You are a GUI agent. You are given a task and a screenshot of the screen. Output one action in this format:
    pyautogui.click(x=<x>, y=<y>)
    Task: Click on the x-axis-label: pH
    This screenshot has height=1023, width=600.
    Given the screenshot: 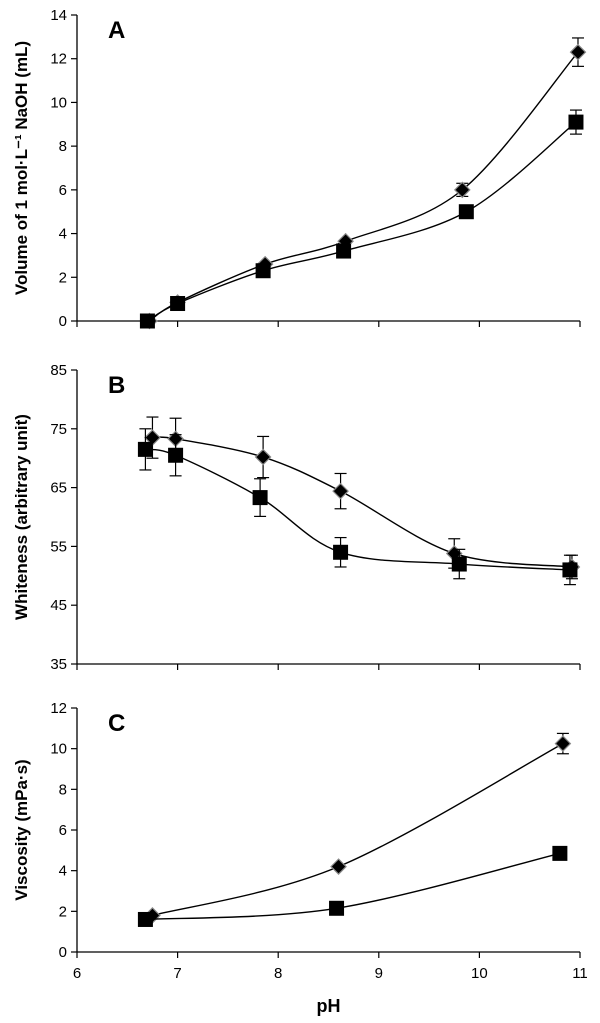 What is the action you would take?
    pyautogui.click(x=329, y=1006)
    